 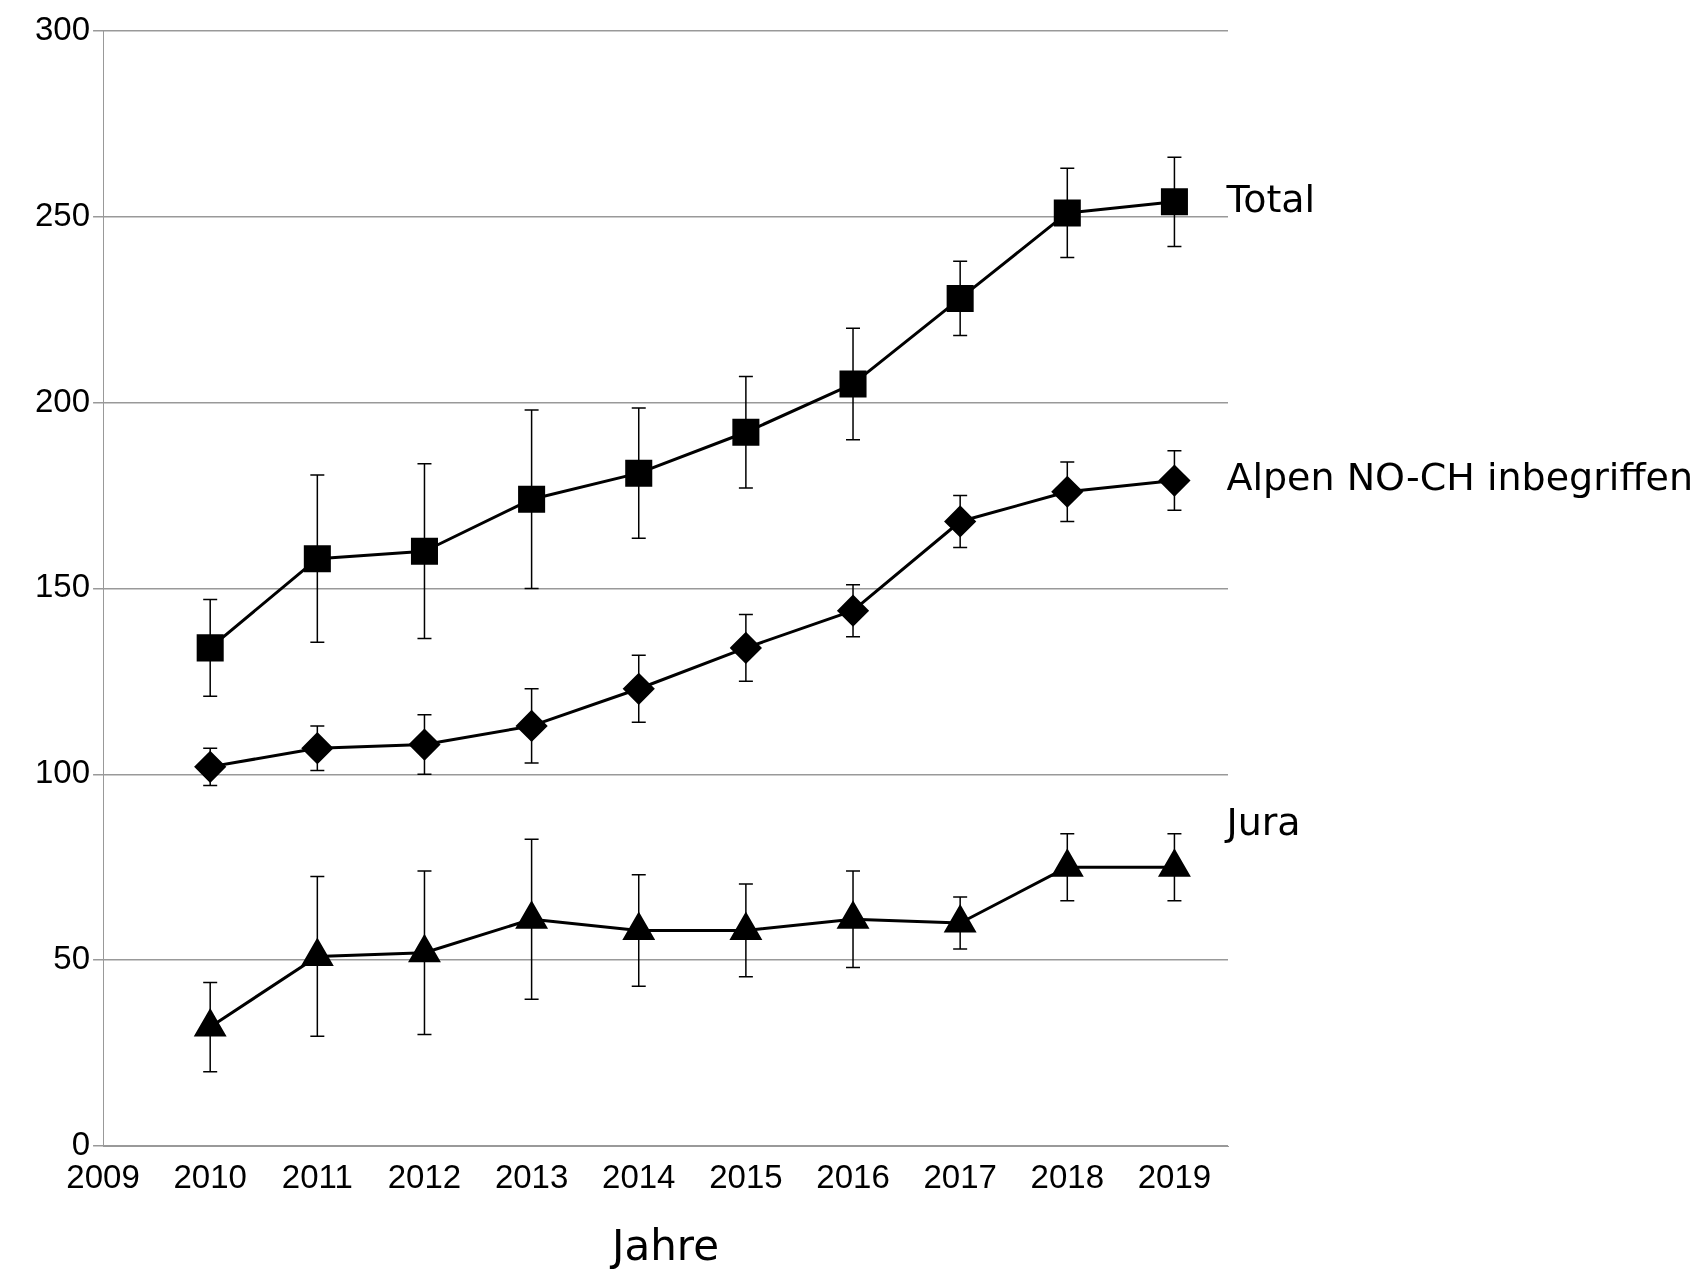 What do you see at coordinates (1067, 1176) in the screenshot?
I see `x-tick-label: 2018` at bounding box center [1067, 1176].